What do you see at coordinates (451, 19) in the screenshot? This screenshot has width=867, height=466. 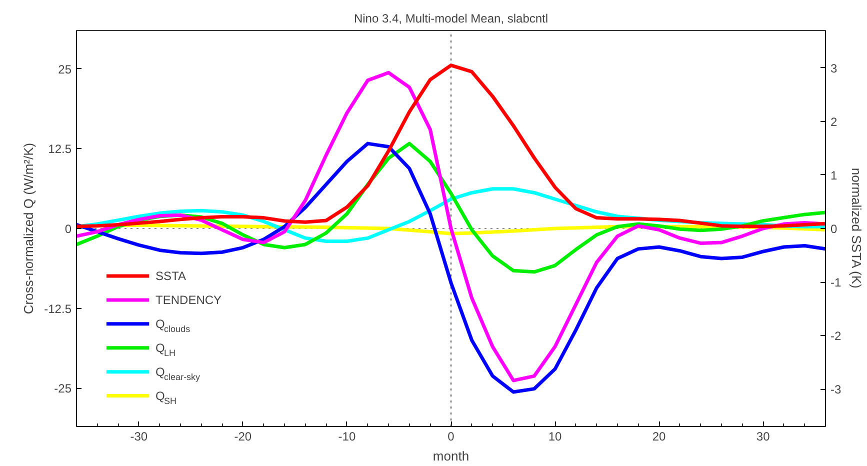 I see `chart-title: Nino 3.4, Multi-model Mean, slabcntl` at bounding box center [451, 19].